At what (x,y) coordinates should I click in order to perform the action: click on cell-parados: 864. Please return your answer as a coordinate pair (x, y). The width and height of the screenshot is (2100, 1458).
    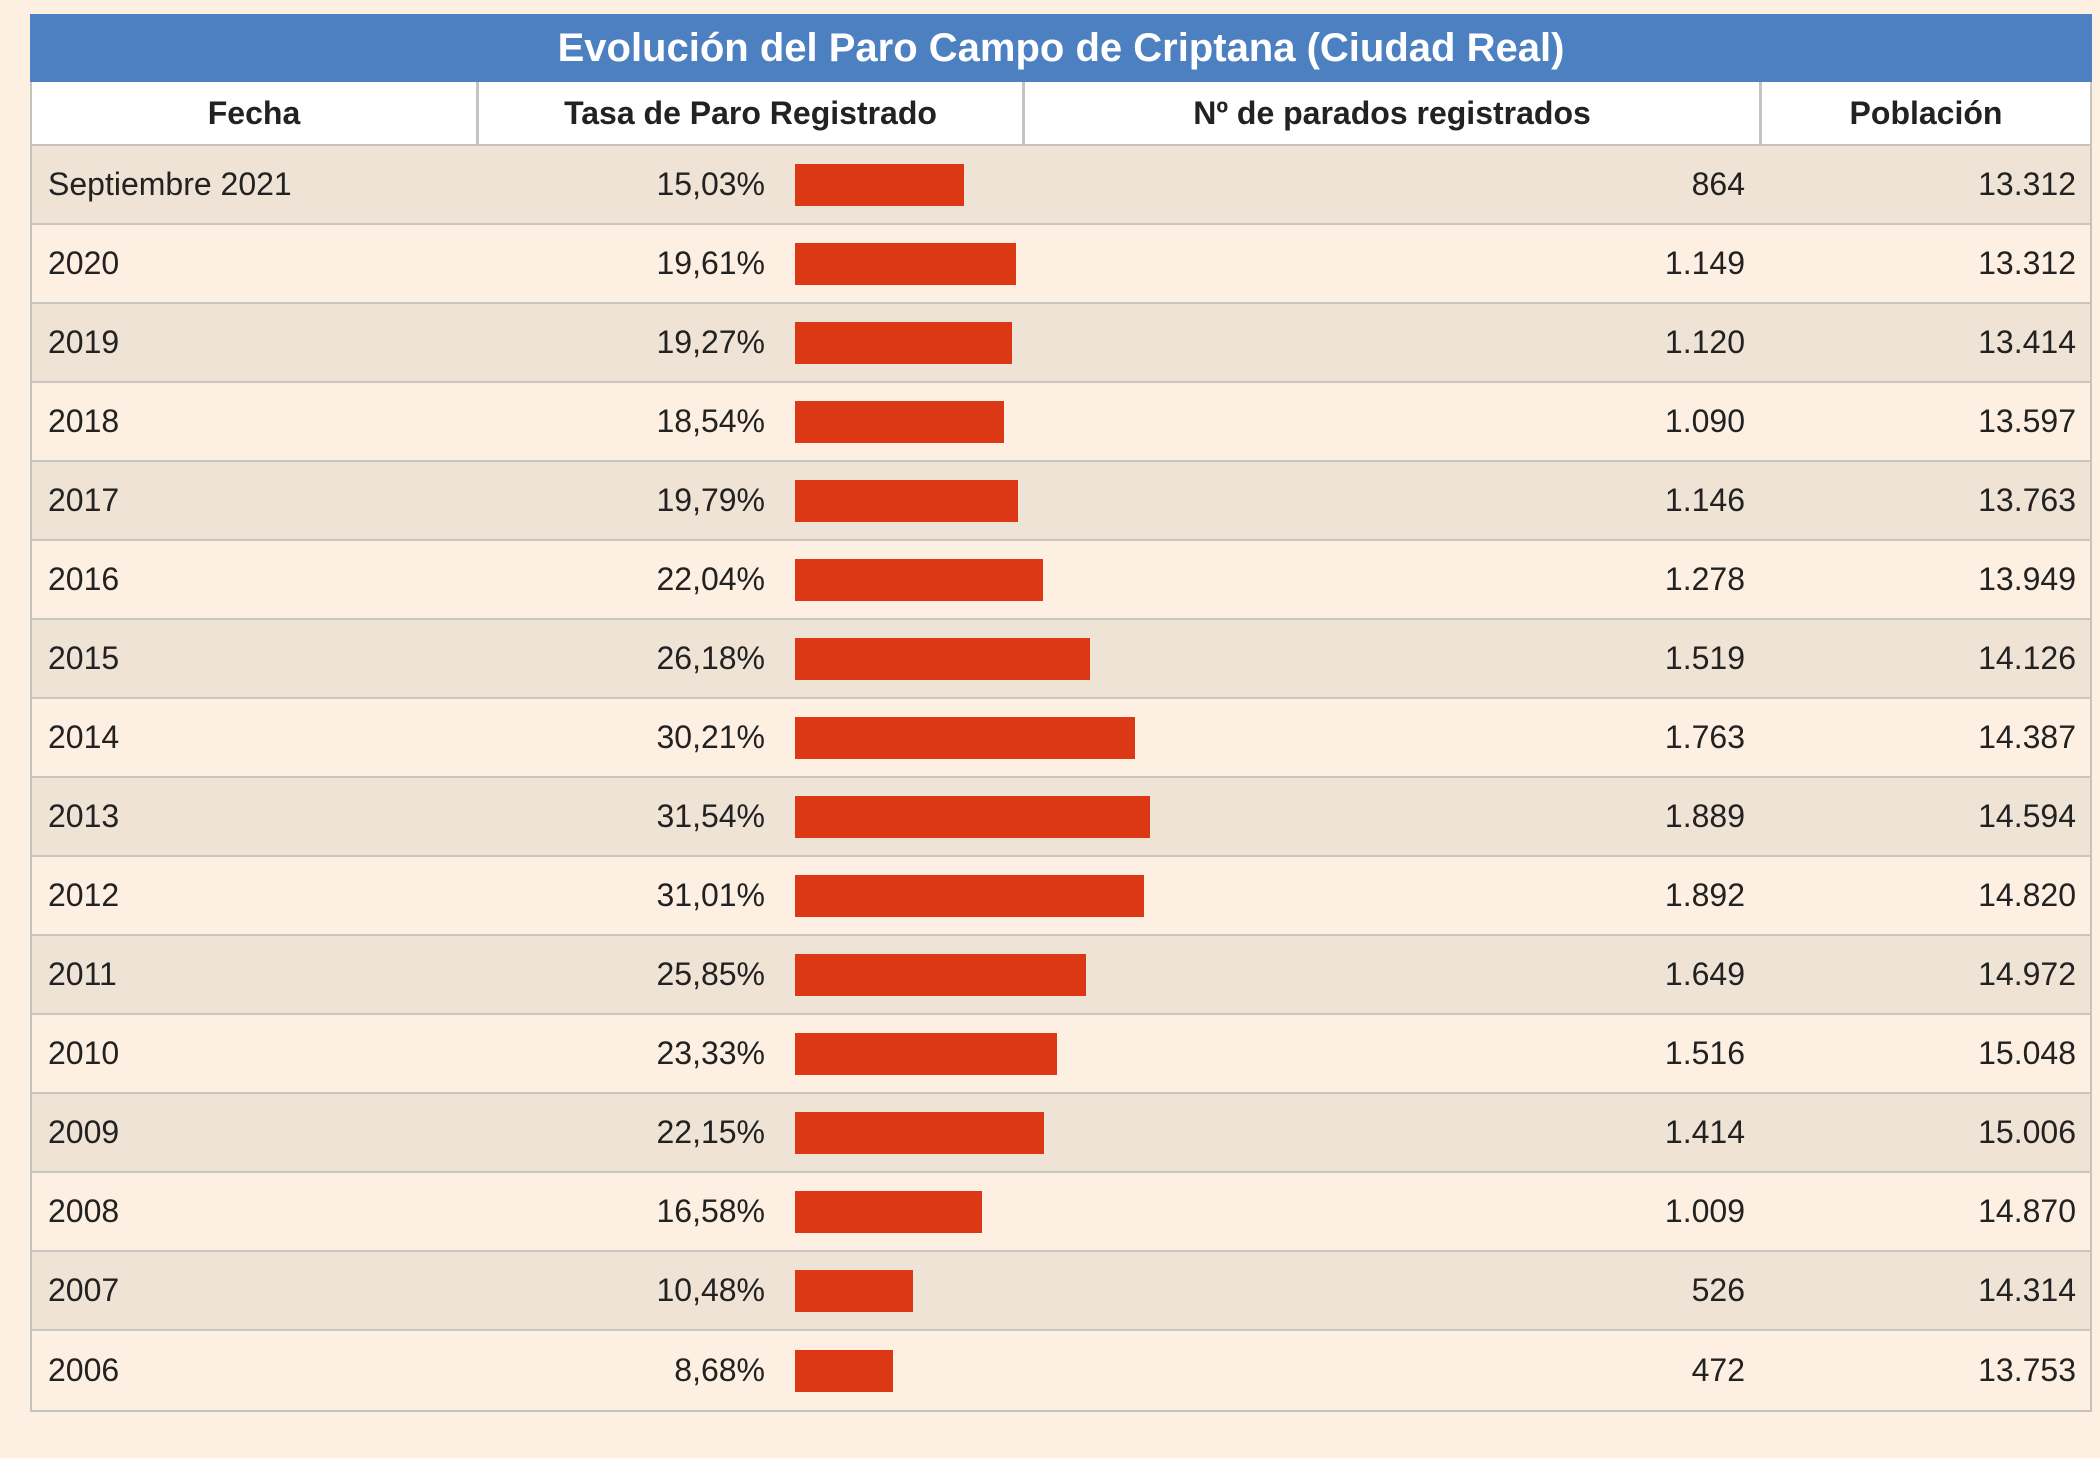
    Looking at the image, I should click on (1718, 184).